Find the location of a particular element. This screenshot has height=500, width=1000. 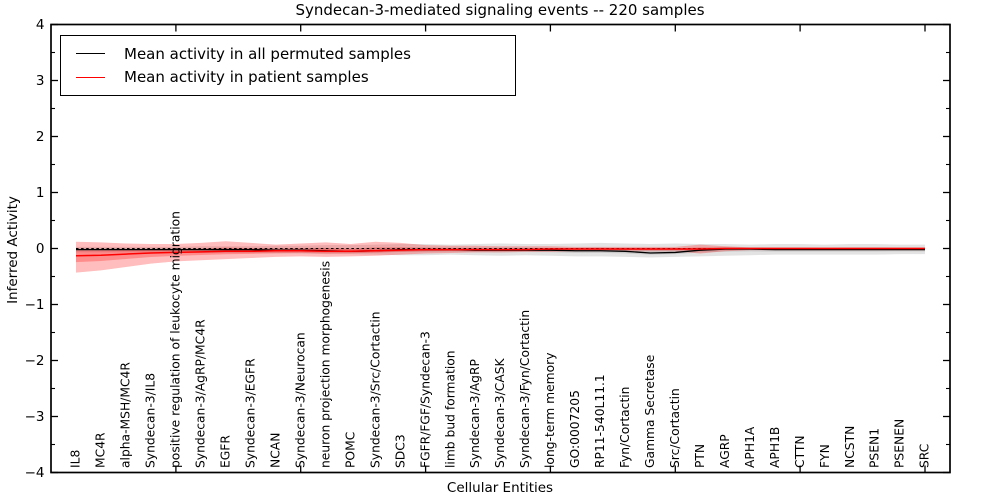

x-tick-label: Fyn/Cortactin is located at coordinates (625, 427).